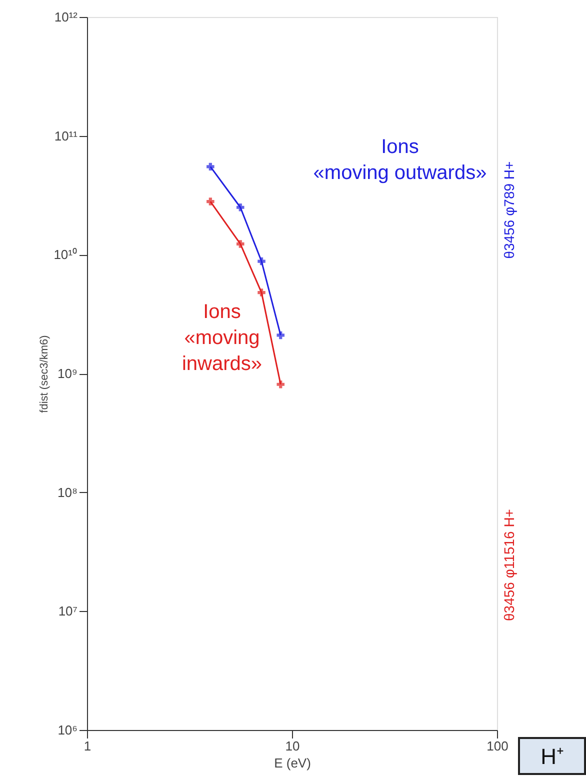  I want to click on text: H⁺, so click(552, 756).